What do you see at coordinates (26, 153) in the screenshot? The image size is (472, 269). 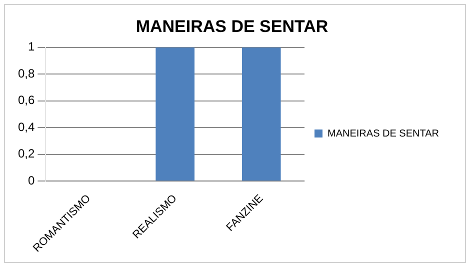 I see `y-tick-label: 0,2` at bounding box center [26, 153].